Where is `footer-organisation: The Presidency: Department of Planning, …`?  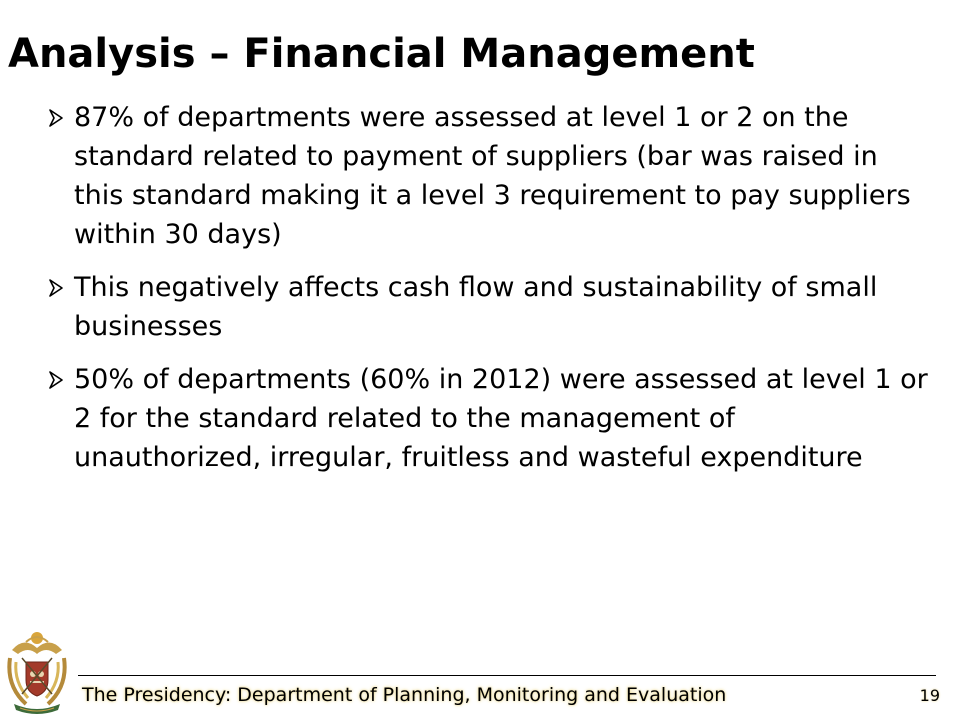
footer-organisation: The Presidency: Department of Planning, … is located at coordinates (404, 695).